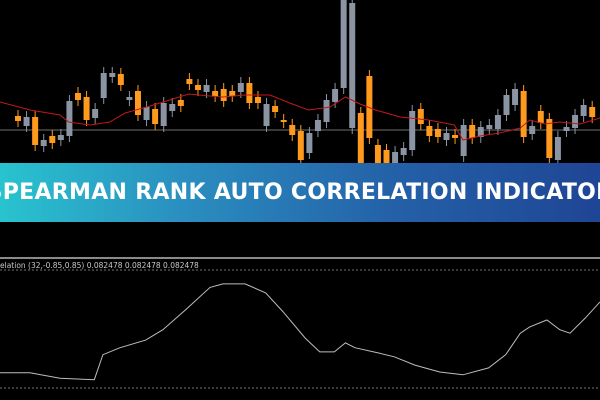  I want to click on title-banner: SPEARMAN RANK AUTO CORRELATION INDICATOR, so click(300, 192).